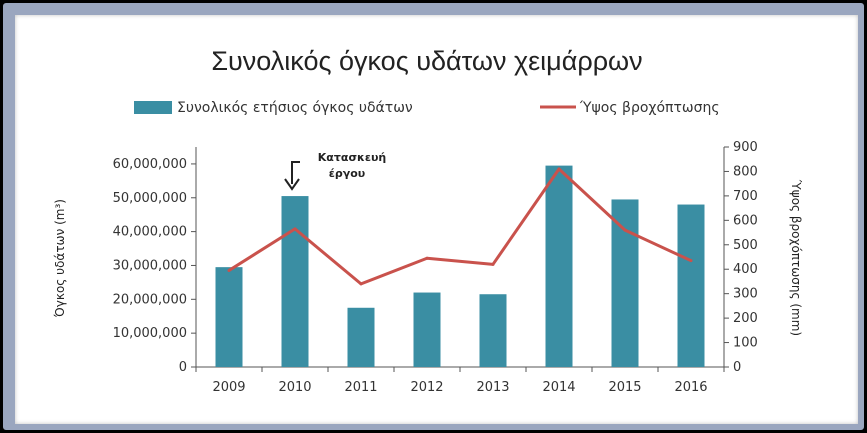 This screenshot has height=433, width=867. I want to click on legend-label-bars: Συνολικός ετήσιος όγκος υδάτων, so click(295, 108).